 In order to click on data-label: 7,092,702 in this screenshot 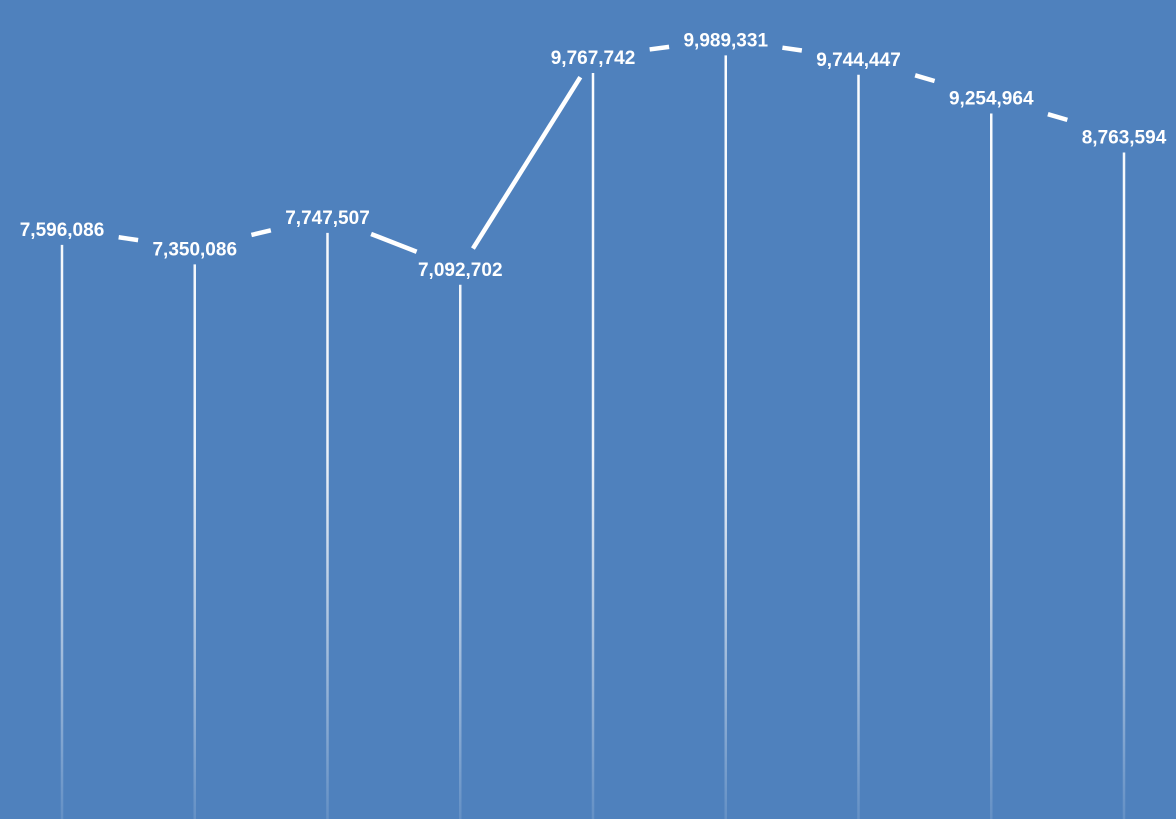, I will do `click(460, 270)`.